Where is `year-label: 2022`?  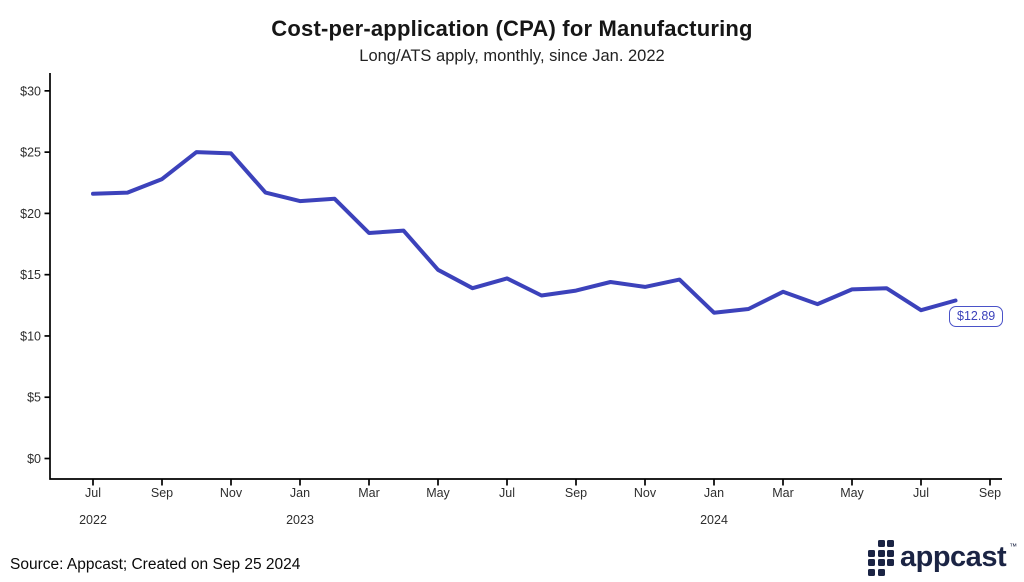
year-label: 2022 is located at coordinates (93, 520).